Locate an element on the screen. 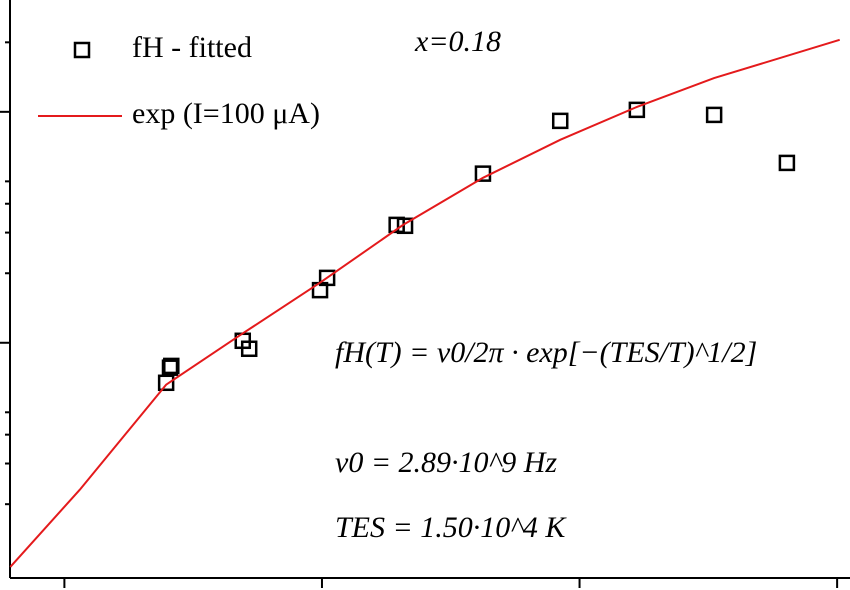 This screenshot has height=590, width=850. formula: TES = 1.50·10^4 K is located at coordinates (451, 527).